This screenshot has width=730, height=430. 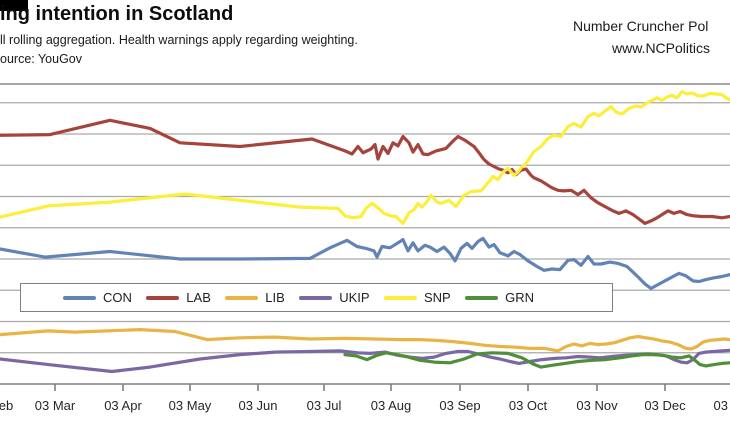 What do you see at coordinates (257, 405) in the screenshot?
I see `x-tick-label-4: 03 Jun` at bounding box center [257, 405].